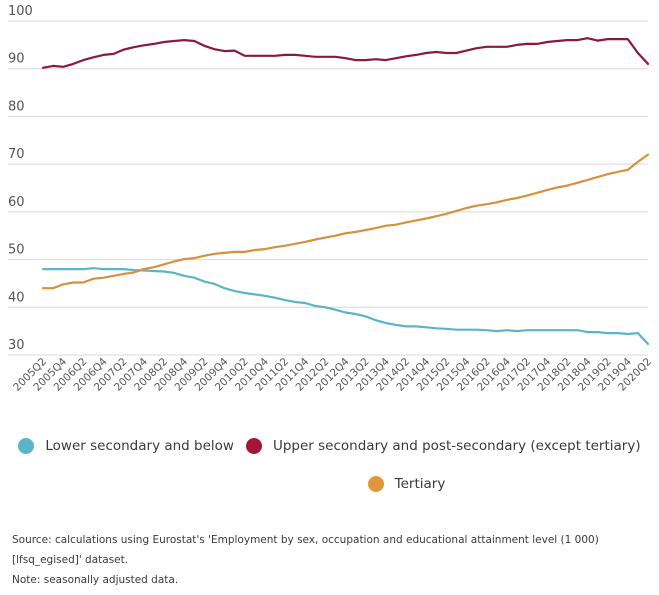  What do you see at coordinates (16, 106) in the screenshot?
I see `y-tick-label: 80` at bounding box center [16, 106].